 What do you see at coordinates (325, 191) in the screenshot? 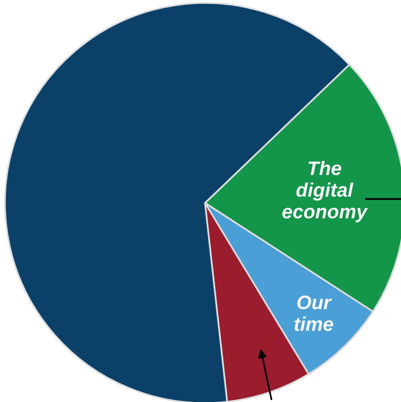
I see `slice-label: The digital economy` at bounding box center [325, 191].